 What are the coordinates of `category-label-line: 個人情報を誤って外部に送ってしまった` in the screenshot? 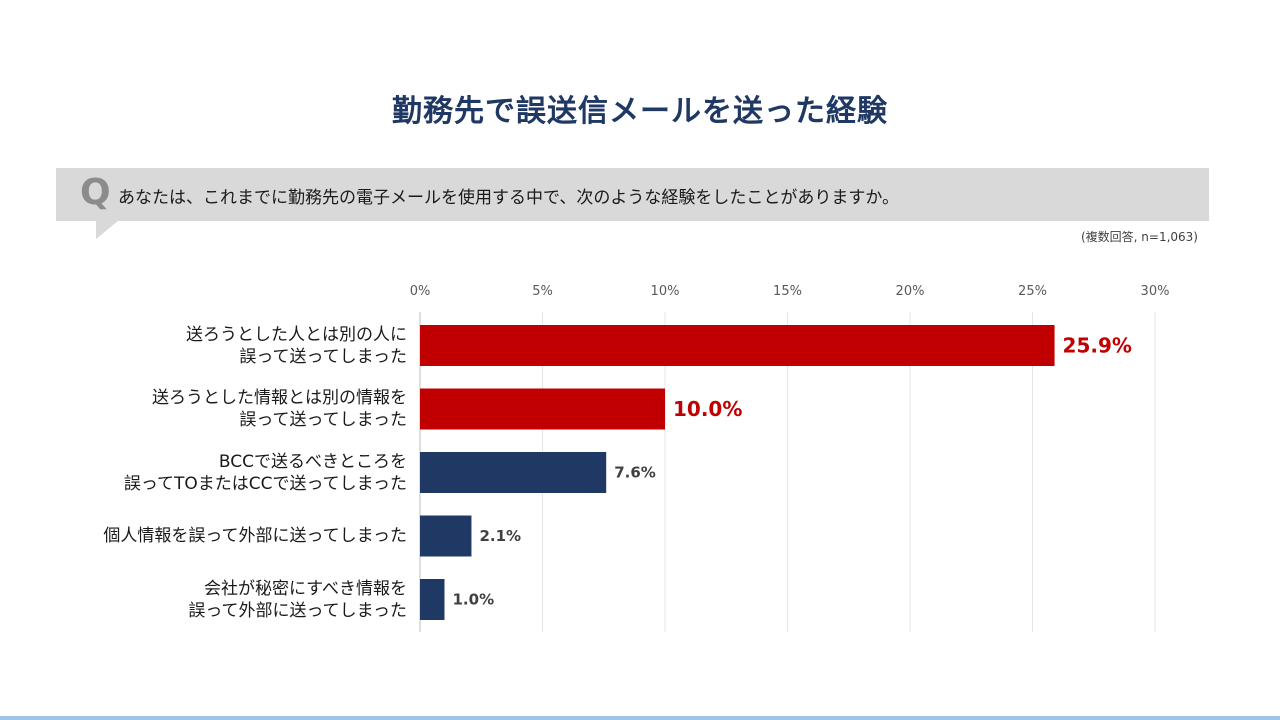 It's located at (255, 536).